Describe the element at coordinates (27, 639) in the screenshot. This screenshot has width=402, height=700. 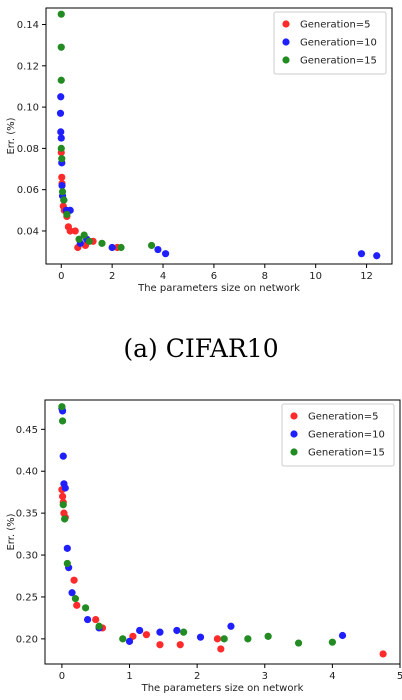
I see `y-tick-label: 0.20` at that location.